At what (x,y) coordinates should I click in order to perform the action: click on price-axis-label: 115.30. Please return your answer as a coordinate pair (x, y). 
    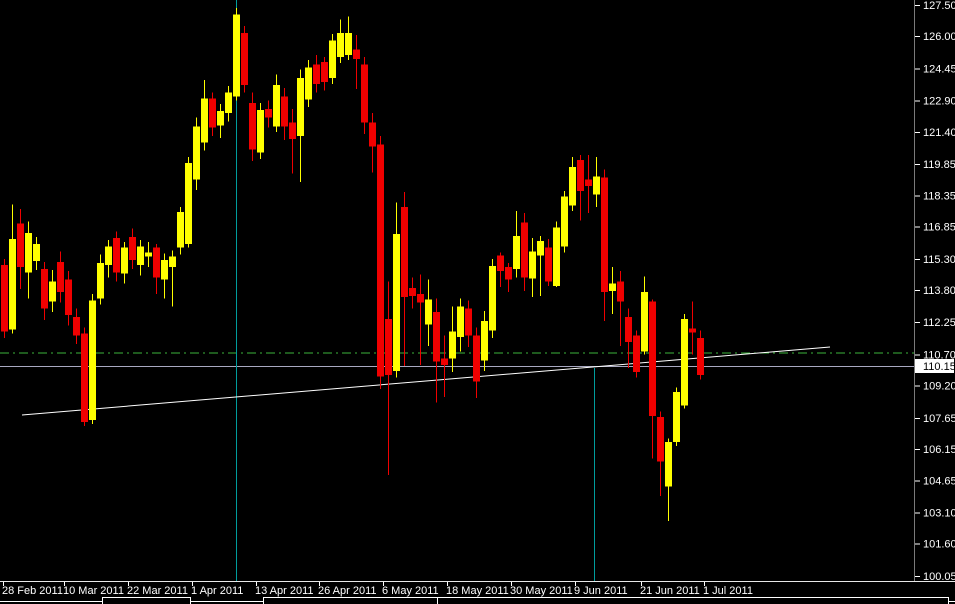
    Looking at the image, I should click on (939, 260).